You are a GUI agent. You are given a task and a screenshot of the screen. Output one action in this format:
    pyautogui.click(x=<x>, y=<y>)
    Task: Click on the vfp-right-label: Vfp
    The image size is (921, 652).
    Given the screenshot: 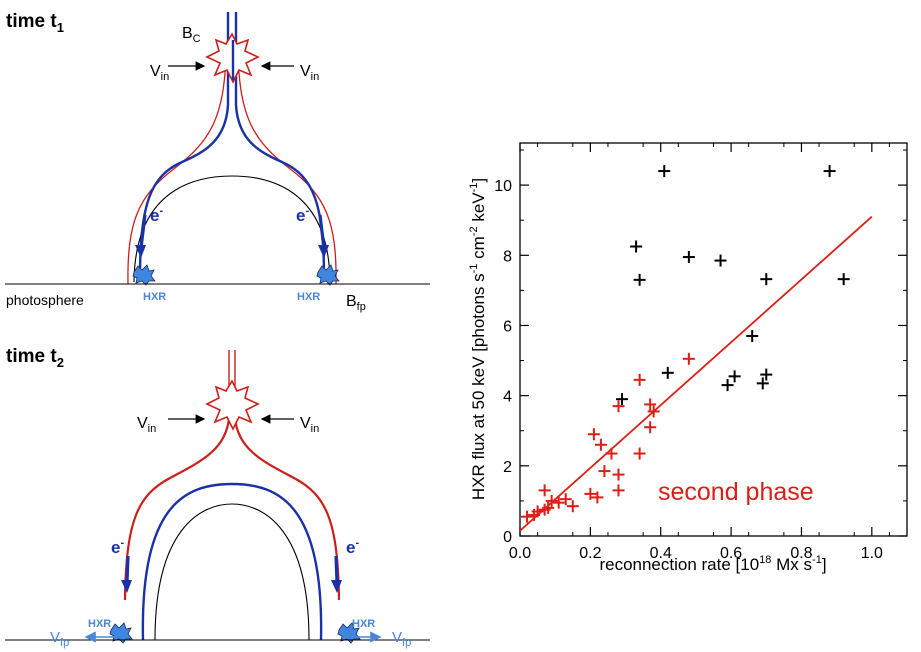 What is the action you would take?
    pyautogui.click(x=401, y=639)
    